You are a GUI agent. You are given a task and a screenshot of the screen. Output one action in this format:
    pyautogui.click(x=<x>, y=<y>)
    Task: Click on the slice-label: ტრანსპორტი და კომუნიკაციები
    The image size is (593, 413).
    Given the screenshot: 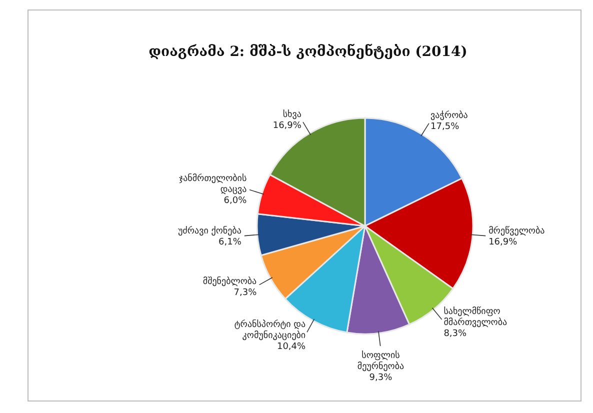 What is the action you would take?
    pyautogui.click(x=270, y=329)
    